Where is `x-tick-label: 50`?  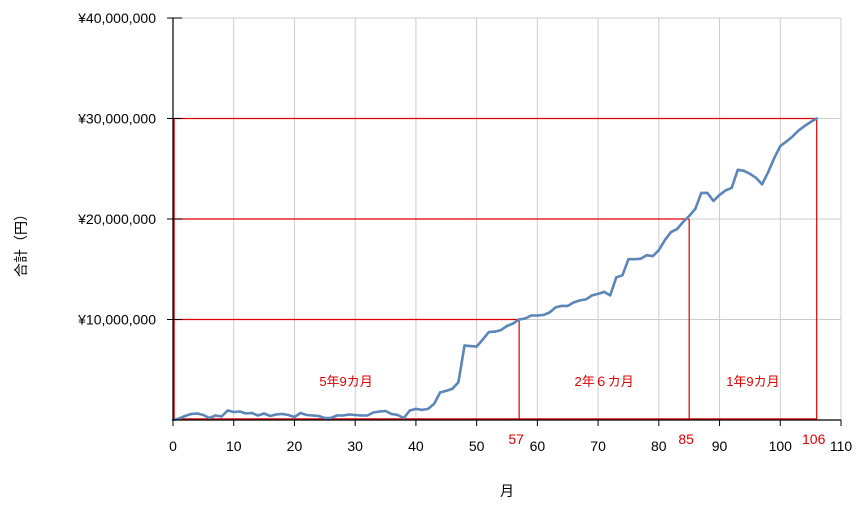 x-tick-label: 50 is located at coordinates (477, 446).